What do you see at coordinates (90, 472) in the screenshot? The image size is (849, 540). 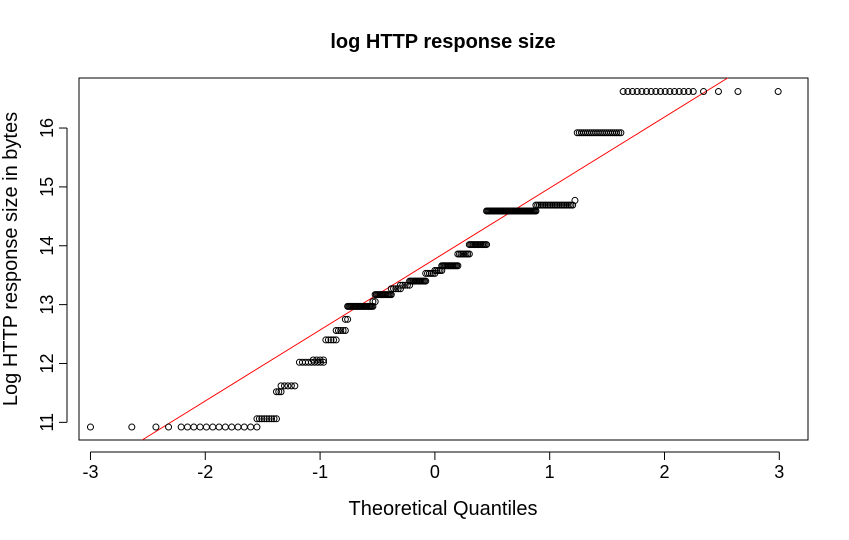 I see `x-tick-label: -3` at bounding box center [90, 472].